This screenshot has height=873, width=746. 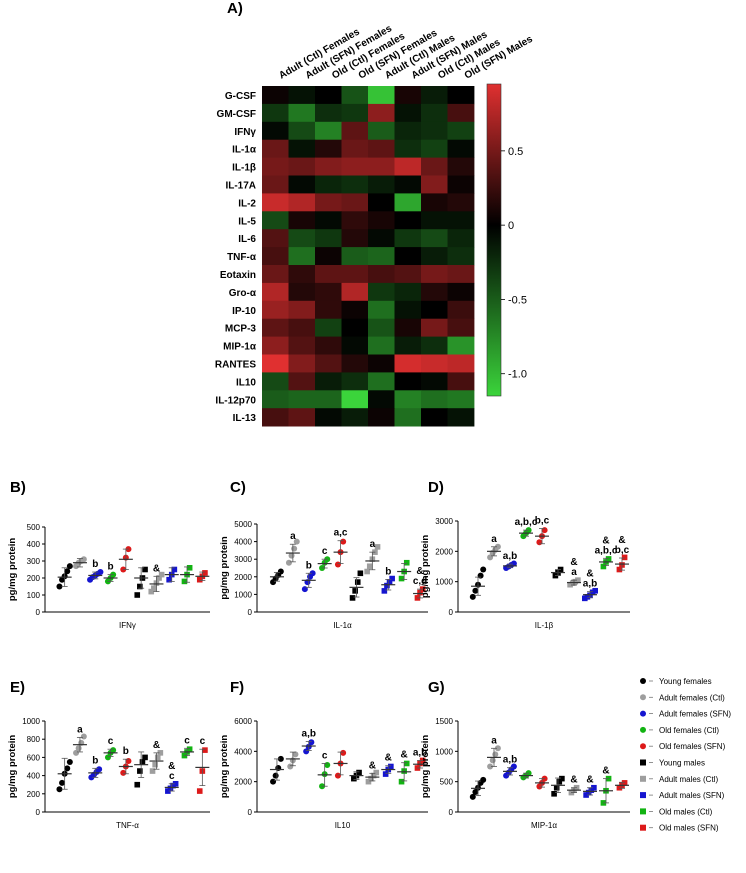 I want to click on legend-label: Old females (SFN), so click(x=692, y=746).